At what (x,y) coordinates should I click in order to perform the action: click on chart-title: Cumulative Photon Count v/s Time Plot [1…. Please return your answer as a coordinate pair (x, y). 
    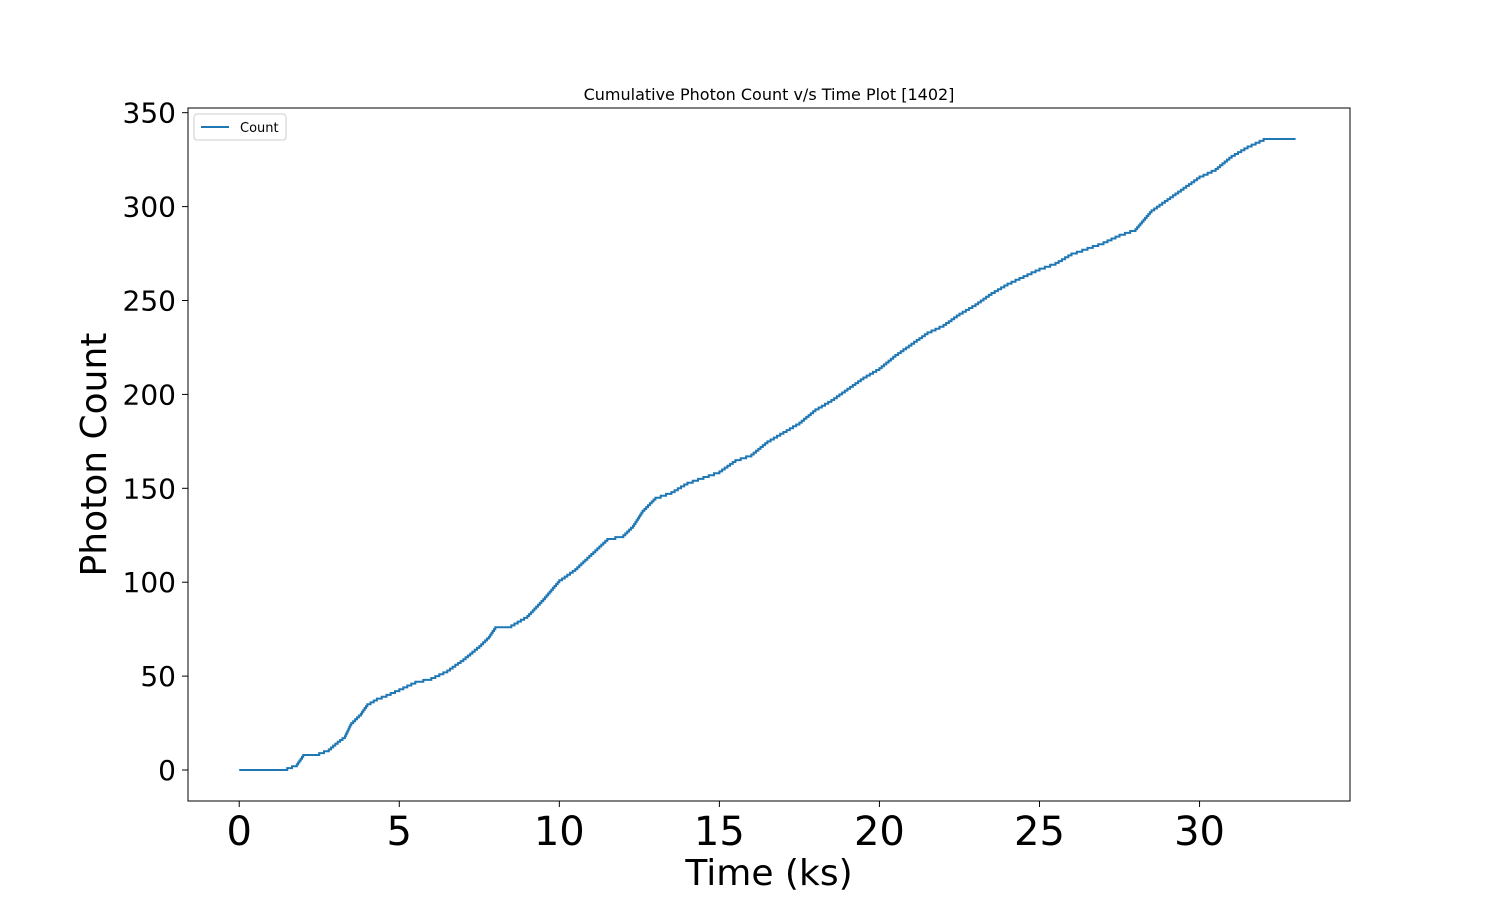
    Looking at the image, I should click on (769, 94).